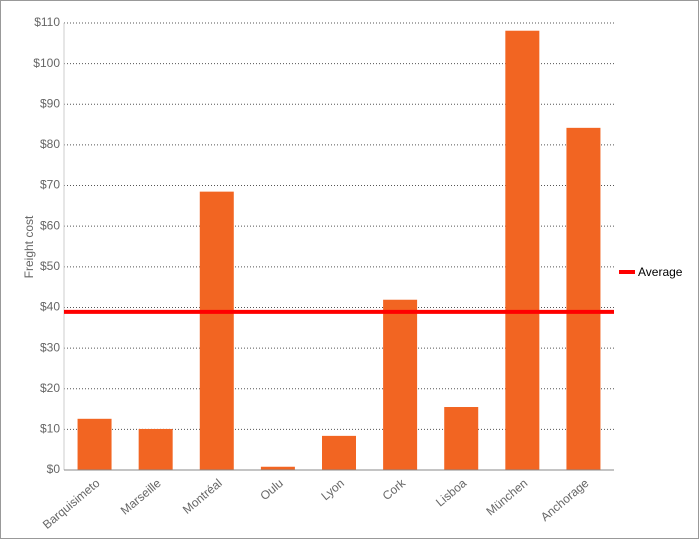  I want to click on y-tick-label: $30, so click(50, 347).